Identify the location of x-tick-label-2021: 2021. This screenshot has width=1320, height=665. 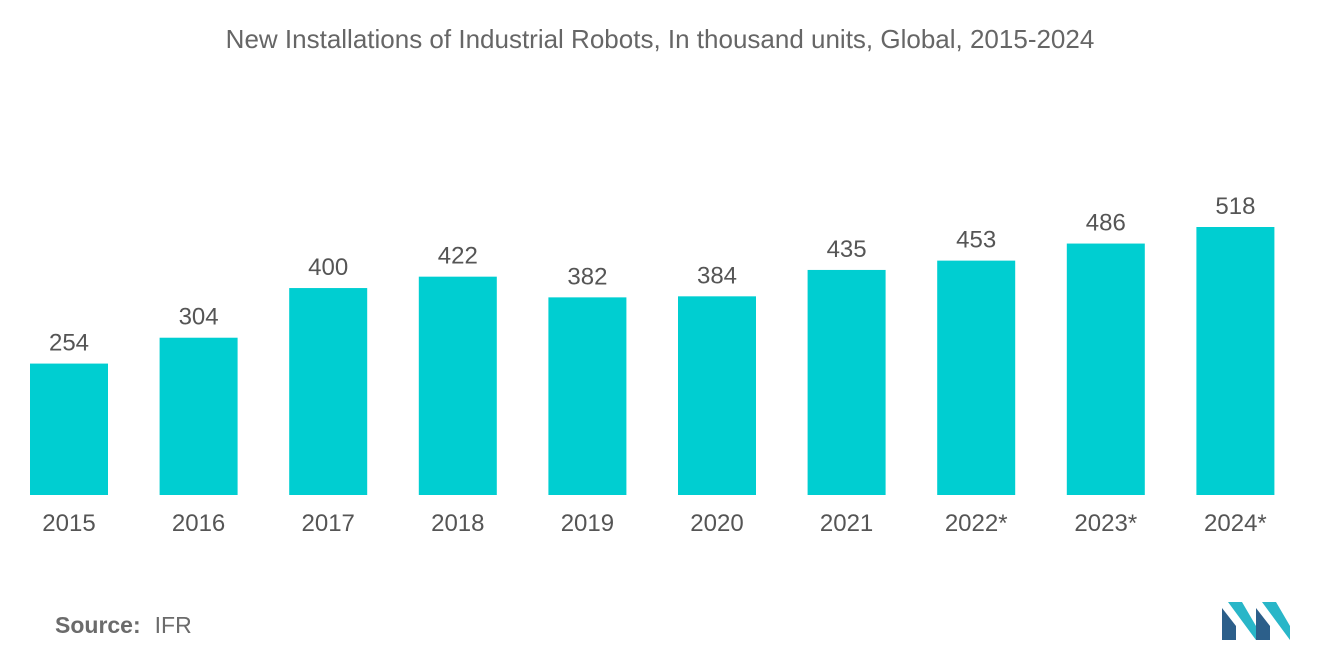
(846, 523).